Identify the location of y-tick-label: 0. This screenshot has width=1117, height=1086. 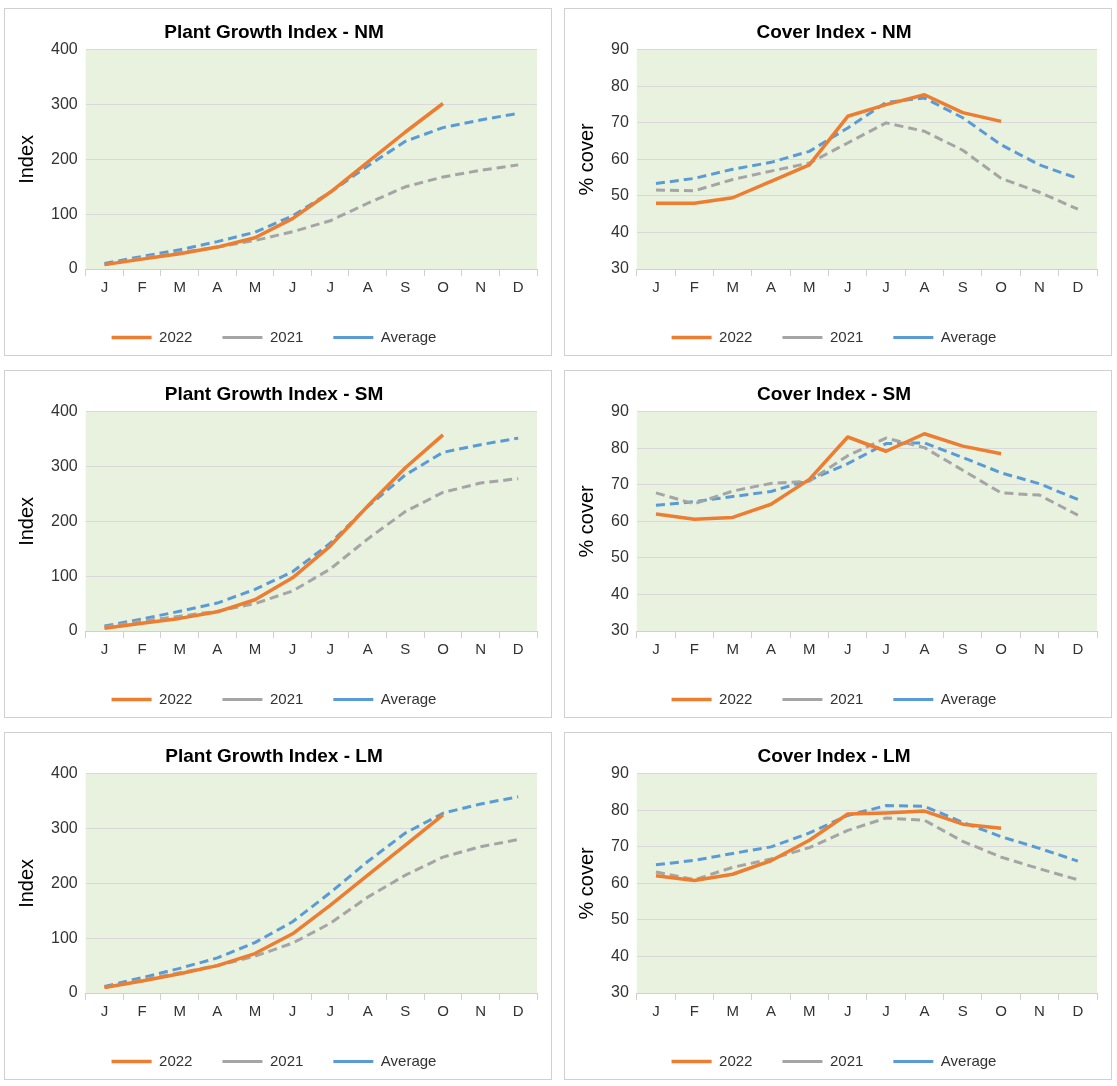
(73, 268).